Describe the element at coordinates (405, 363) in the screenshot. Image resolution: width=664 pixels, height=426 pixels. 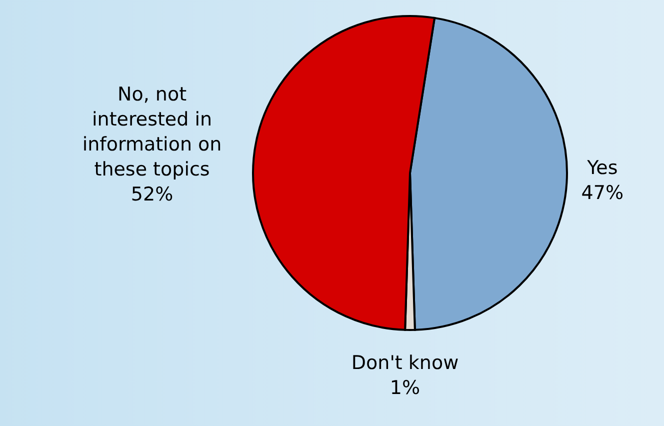
I see `slice-label: Don't know` at that location.